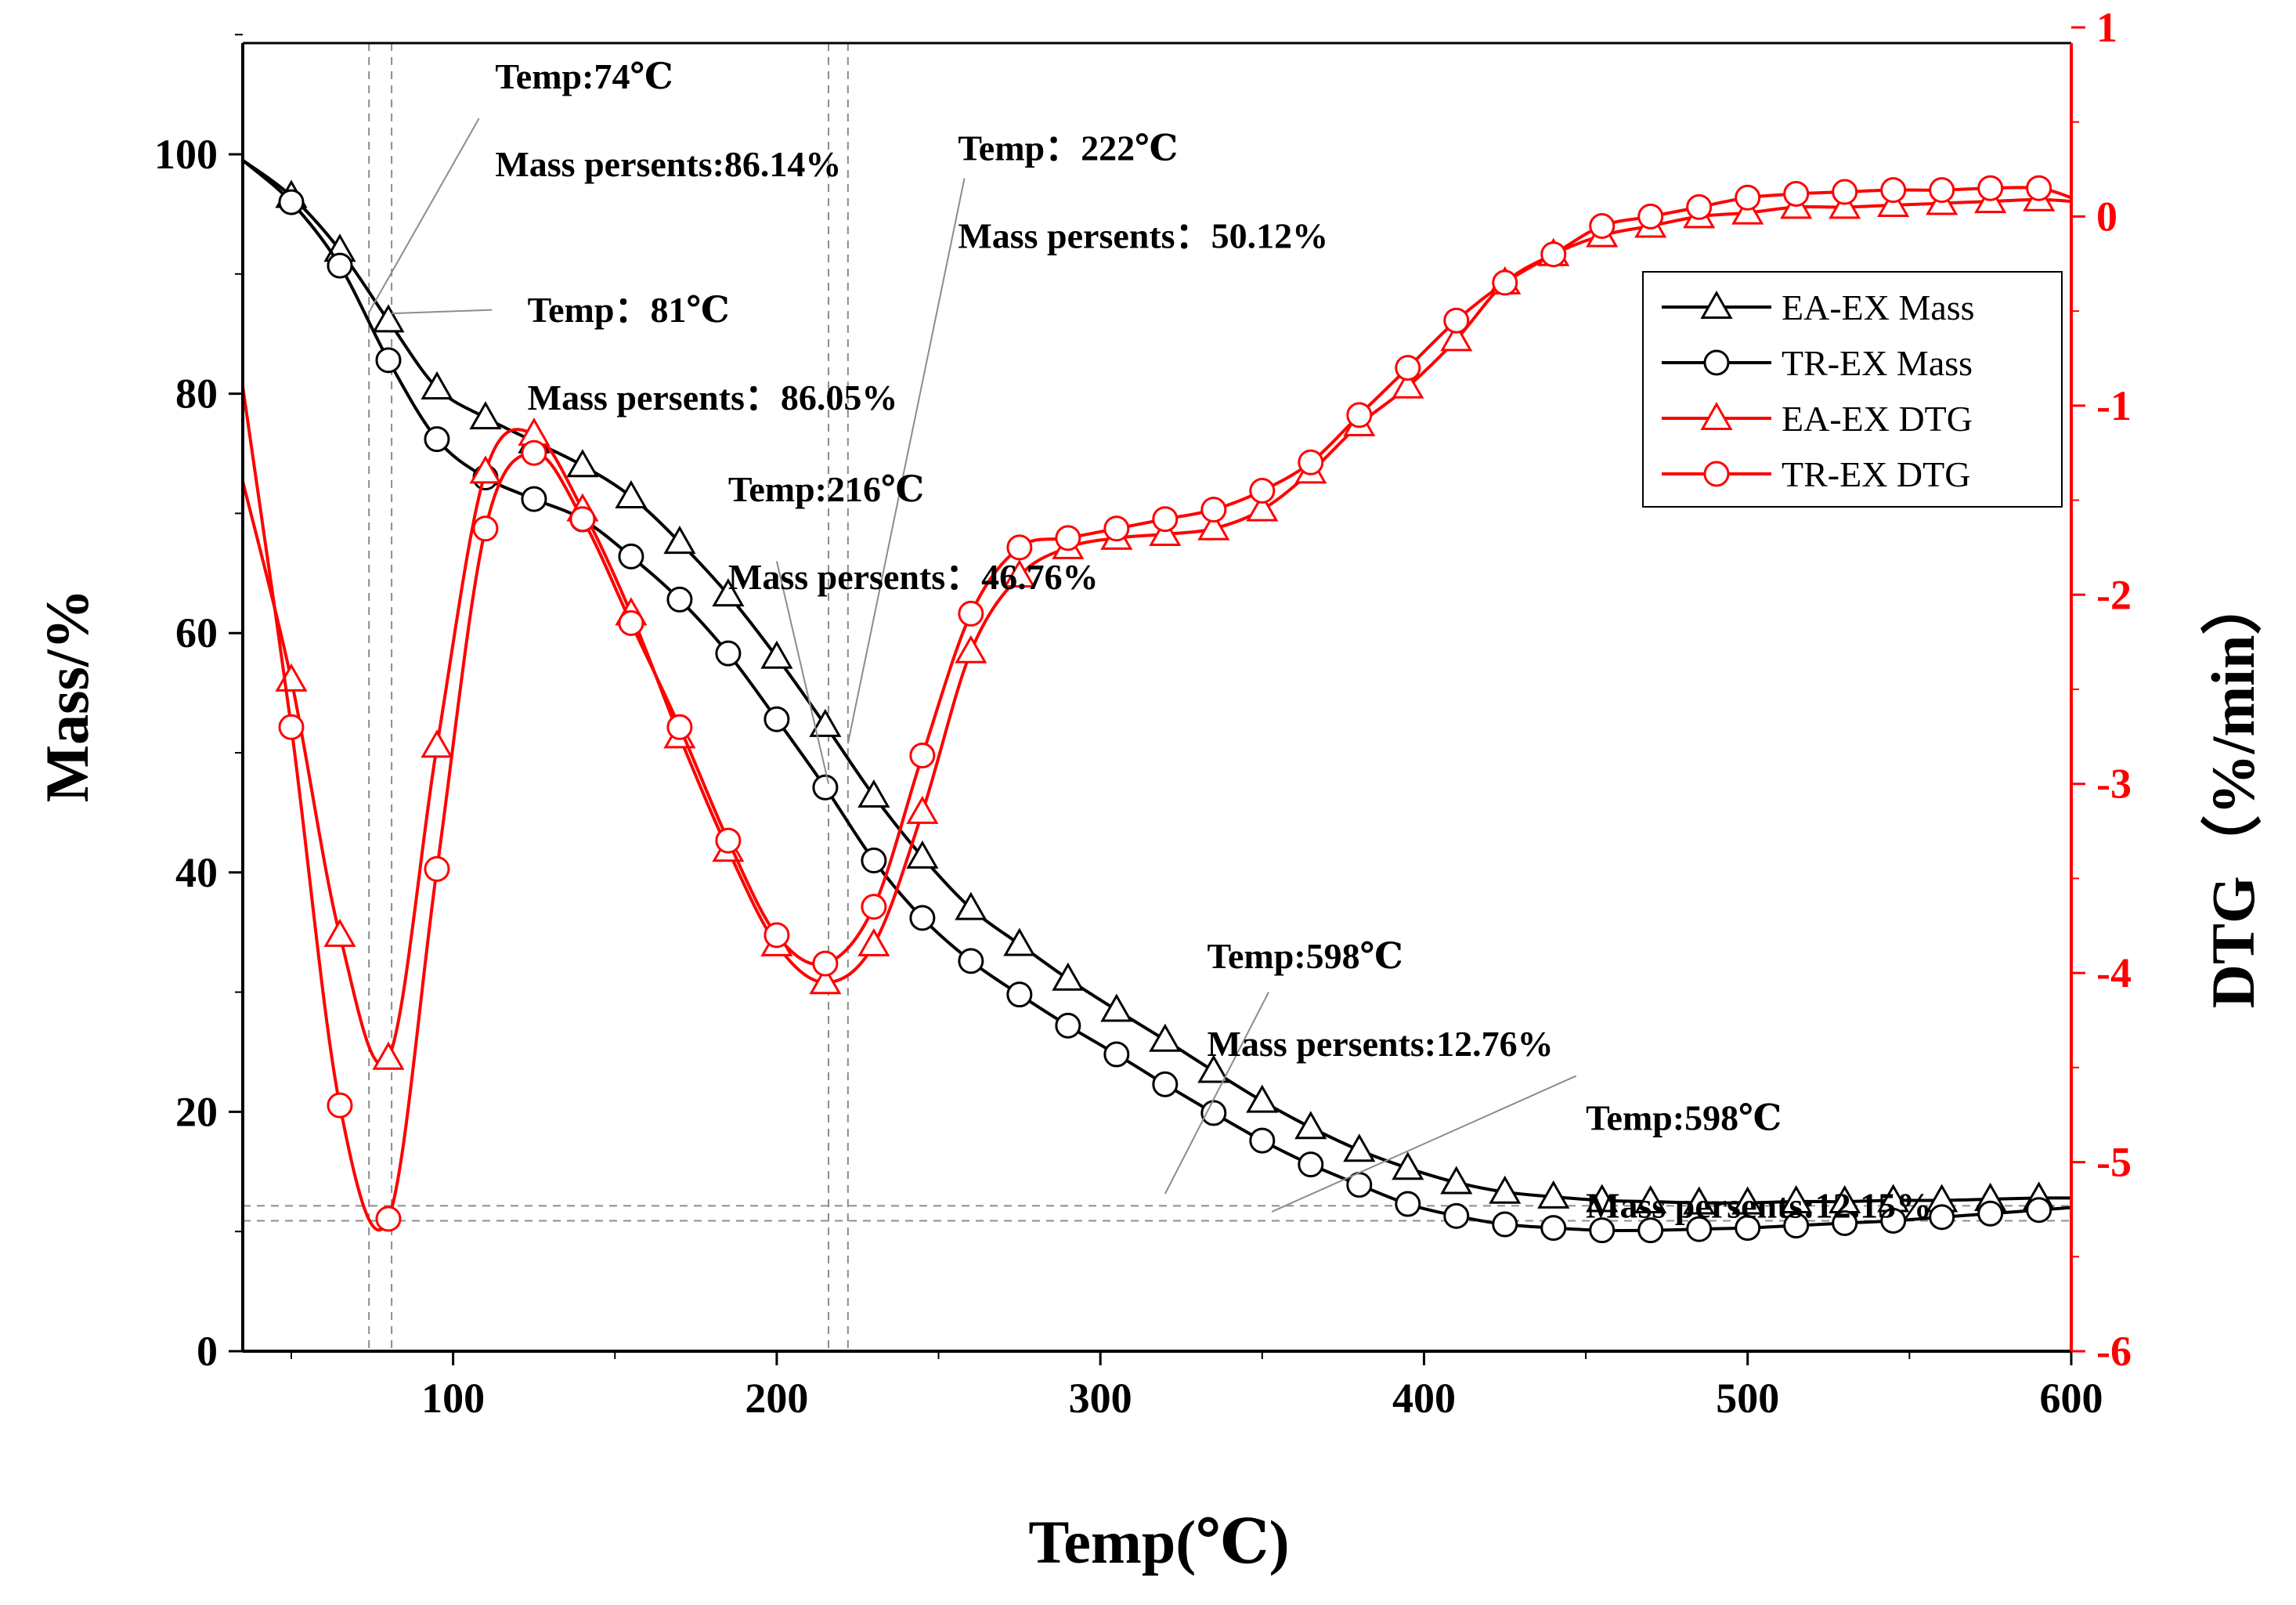  Describe the element at coordinates (1852, 389) in the screenshot. I see `legend: EA-EX Mass TR-EX Mass EA-EX DTG TR-EX DTG` at that location.